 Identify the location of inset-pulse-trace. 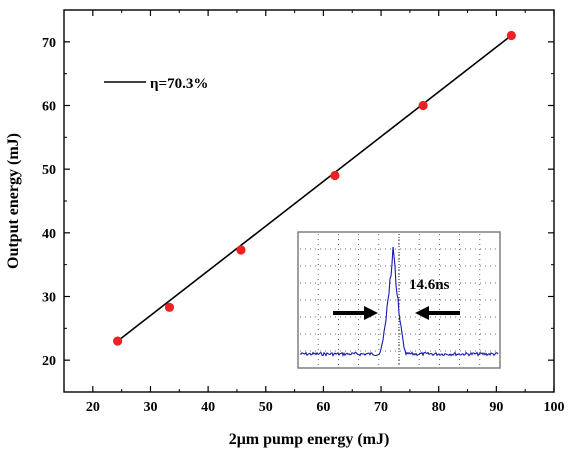
(399, 301).